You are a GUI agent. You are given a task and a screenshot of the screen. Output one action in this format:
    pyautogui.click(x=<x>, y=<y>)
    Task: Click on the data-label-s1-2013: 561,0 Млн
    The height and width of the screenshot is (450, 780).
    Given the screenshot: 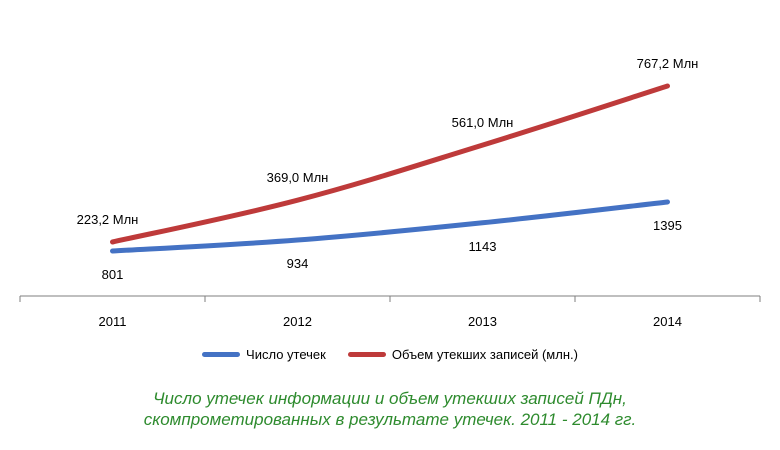 What is the action you would take?
    pyautogui.click(x=483, y=122)
    